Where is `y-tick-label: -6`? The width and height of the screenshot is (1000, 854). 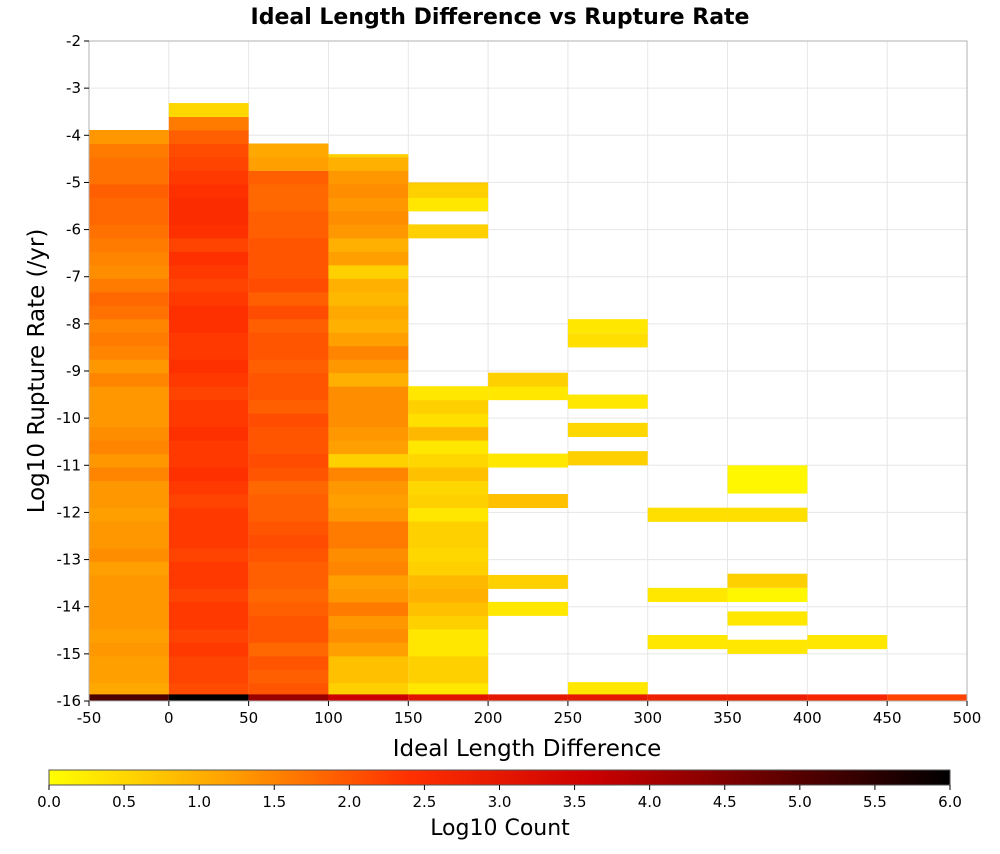 y-tick-label: -6 is located at coordinates (73, 230).